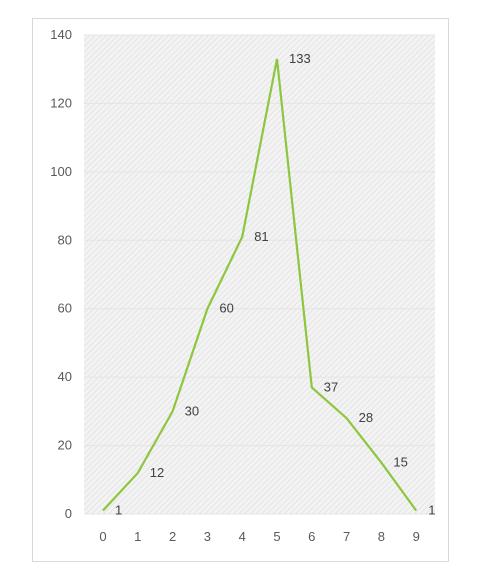 The width and height of the screenshot is (477, 576). What do you see at coordinates (400, 462) in the screenshot?
I see `data-label: 15` at bounding box center [400, 462].